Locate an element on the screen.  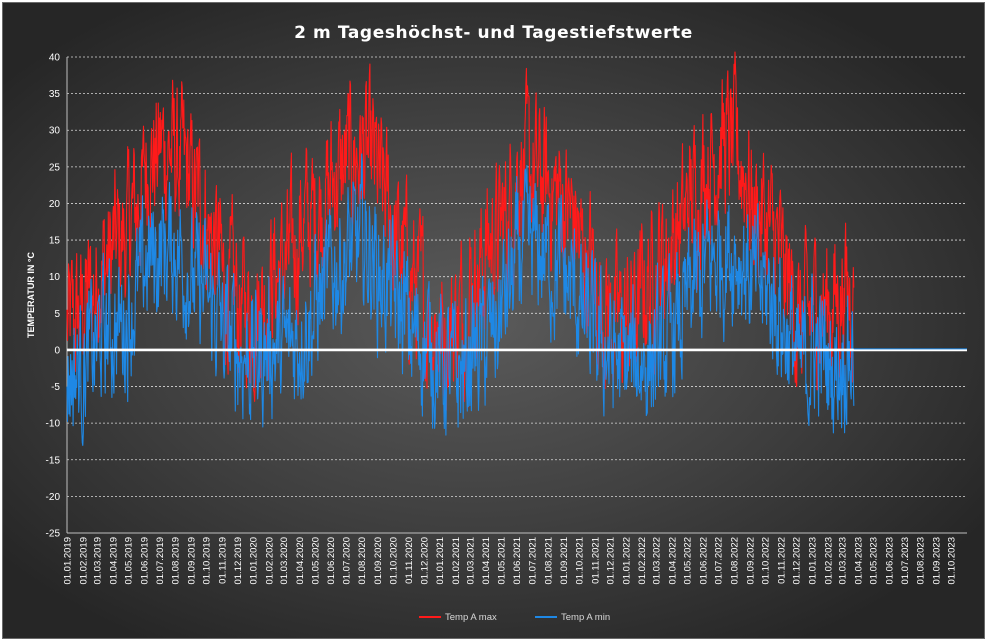
x-tick-label: 01.02.2023 is located at coordinates (828, 561).